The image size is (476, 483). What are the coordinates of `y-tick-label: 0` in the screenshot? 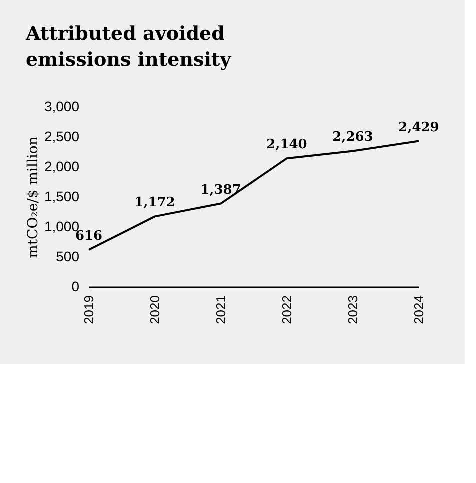 It's located at (76, 286).